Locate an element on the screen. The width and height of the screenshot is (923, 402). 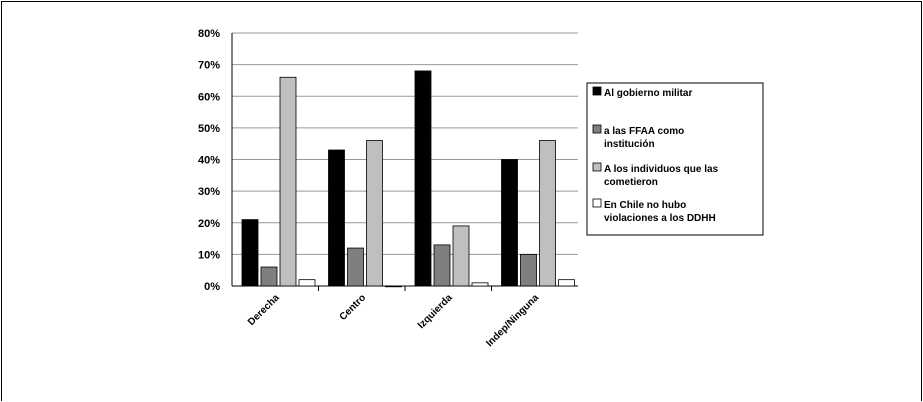
y-tick-label: 70% is located at coordinates (209, 66).